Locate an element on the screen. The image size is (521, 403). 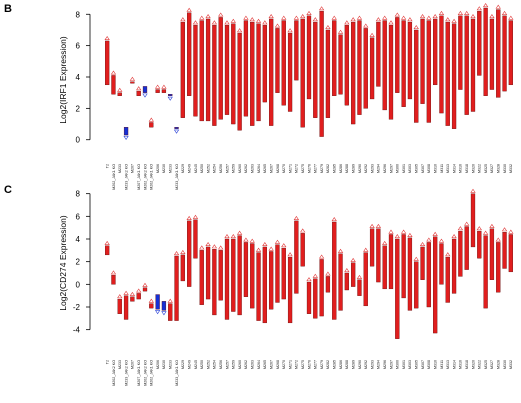
y-tick-label: 0 is located at coordinates (78, 140).